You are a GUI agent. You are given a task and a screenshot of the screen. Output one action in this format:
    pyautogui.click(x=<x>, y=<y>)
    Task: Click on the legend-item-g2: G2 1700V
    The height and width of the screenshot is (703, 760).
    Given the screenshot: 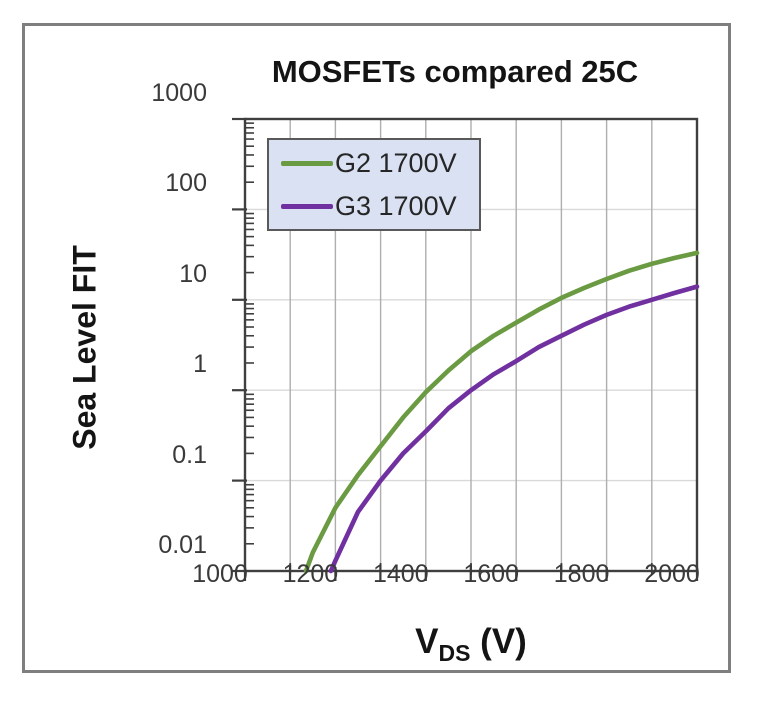 What is the action you would take?
    pyautogui.click(x=380, y=163)
    